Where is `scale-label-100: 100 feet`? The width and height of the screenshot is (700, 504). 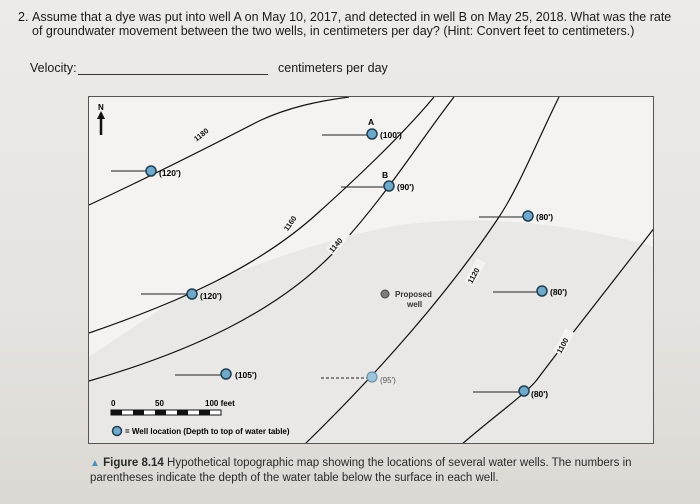 scale-label-100: 100 feet is located at coordinates (220, 403).